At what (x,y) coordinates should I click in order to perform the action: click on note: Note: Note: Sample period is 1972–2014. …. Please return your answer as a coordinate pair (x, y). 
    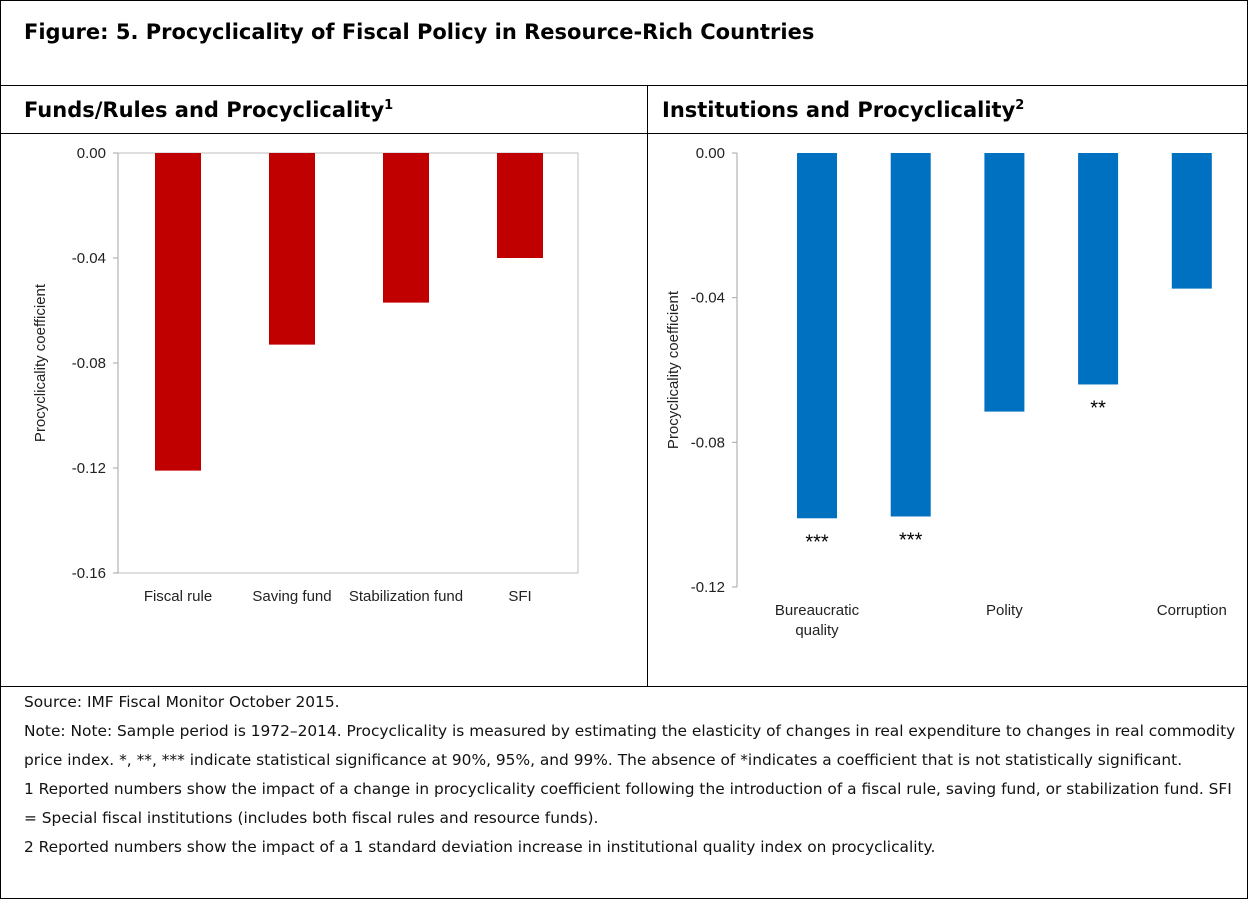
    Looking at the image, I should click on (630, 745).